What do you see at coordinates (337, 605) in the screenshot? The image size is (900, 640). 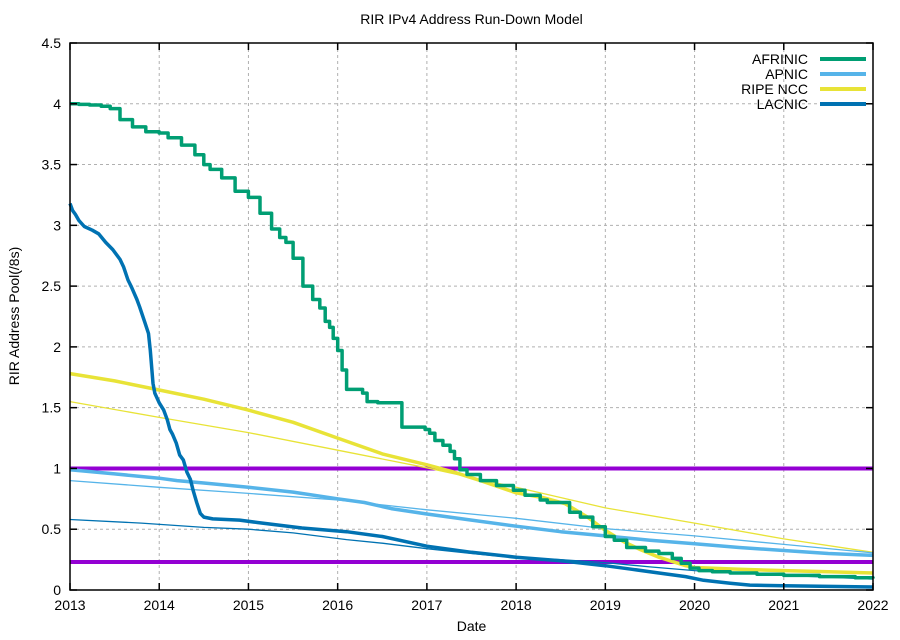 I see `x-tick-label: 2016` at bounding box center [337, 605].